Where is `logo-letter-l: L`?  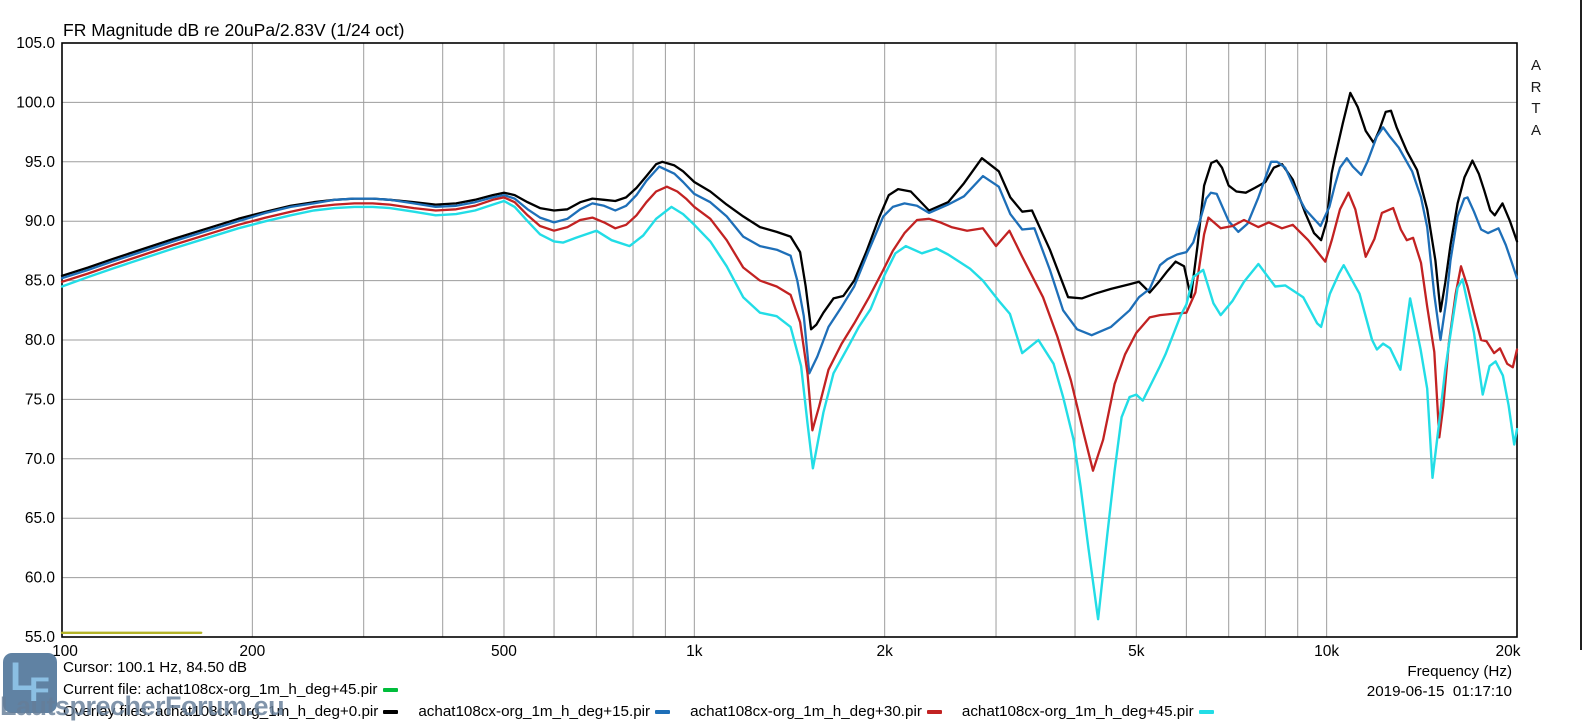 logo-letter-l: L is located at coordinates (22, 677).